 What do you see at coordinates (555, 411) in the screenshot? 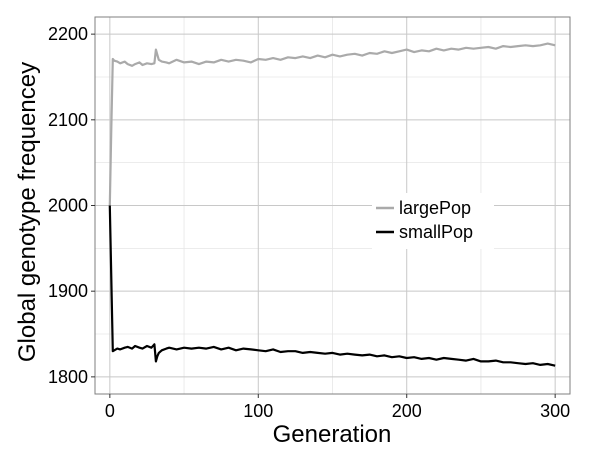
I see `x-tick-label: 300` at bounding box center [555, 411].